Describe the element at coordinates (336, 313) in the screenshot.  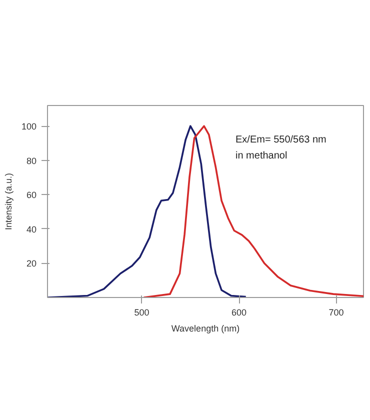
I see `x-tick-label: 700` at that location.